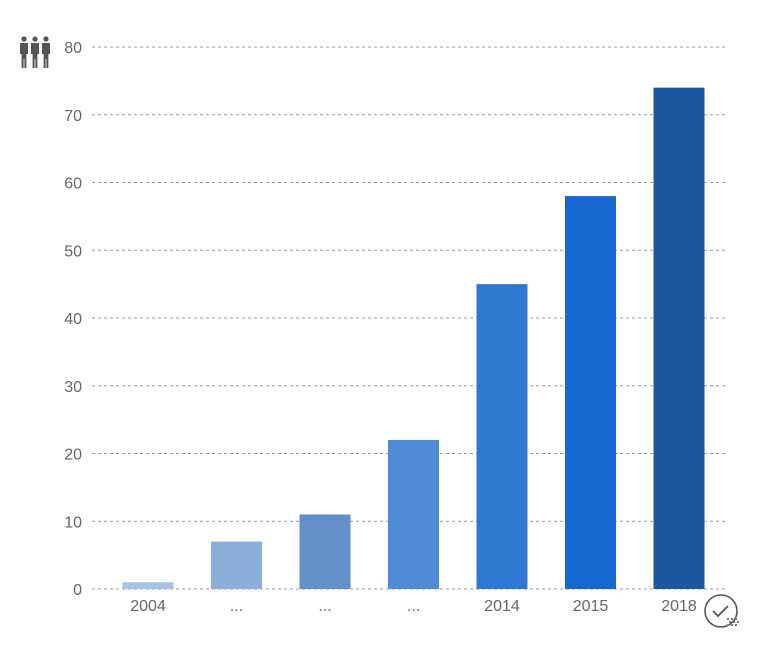 The image size is (768, 648). Describe the element at coordinates (35, 52) in the screenshot. I see `people-icon` at that location.